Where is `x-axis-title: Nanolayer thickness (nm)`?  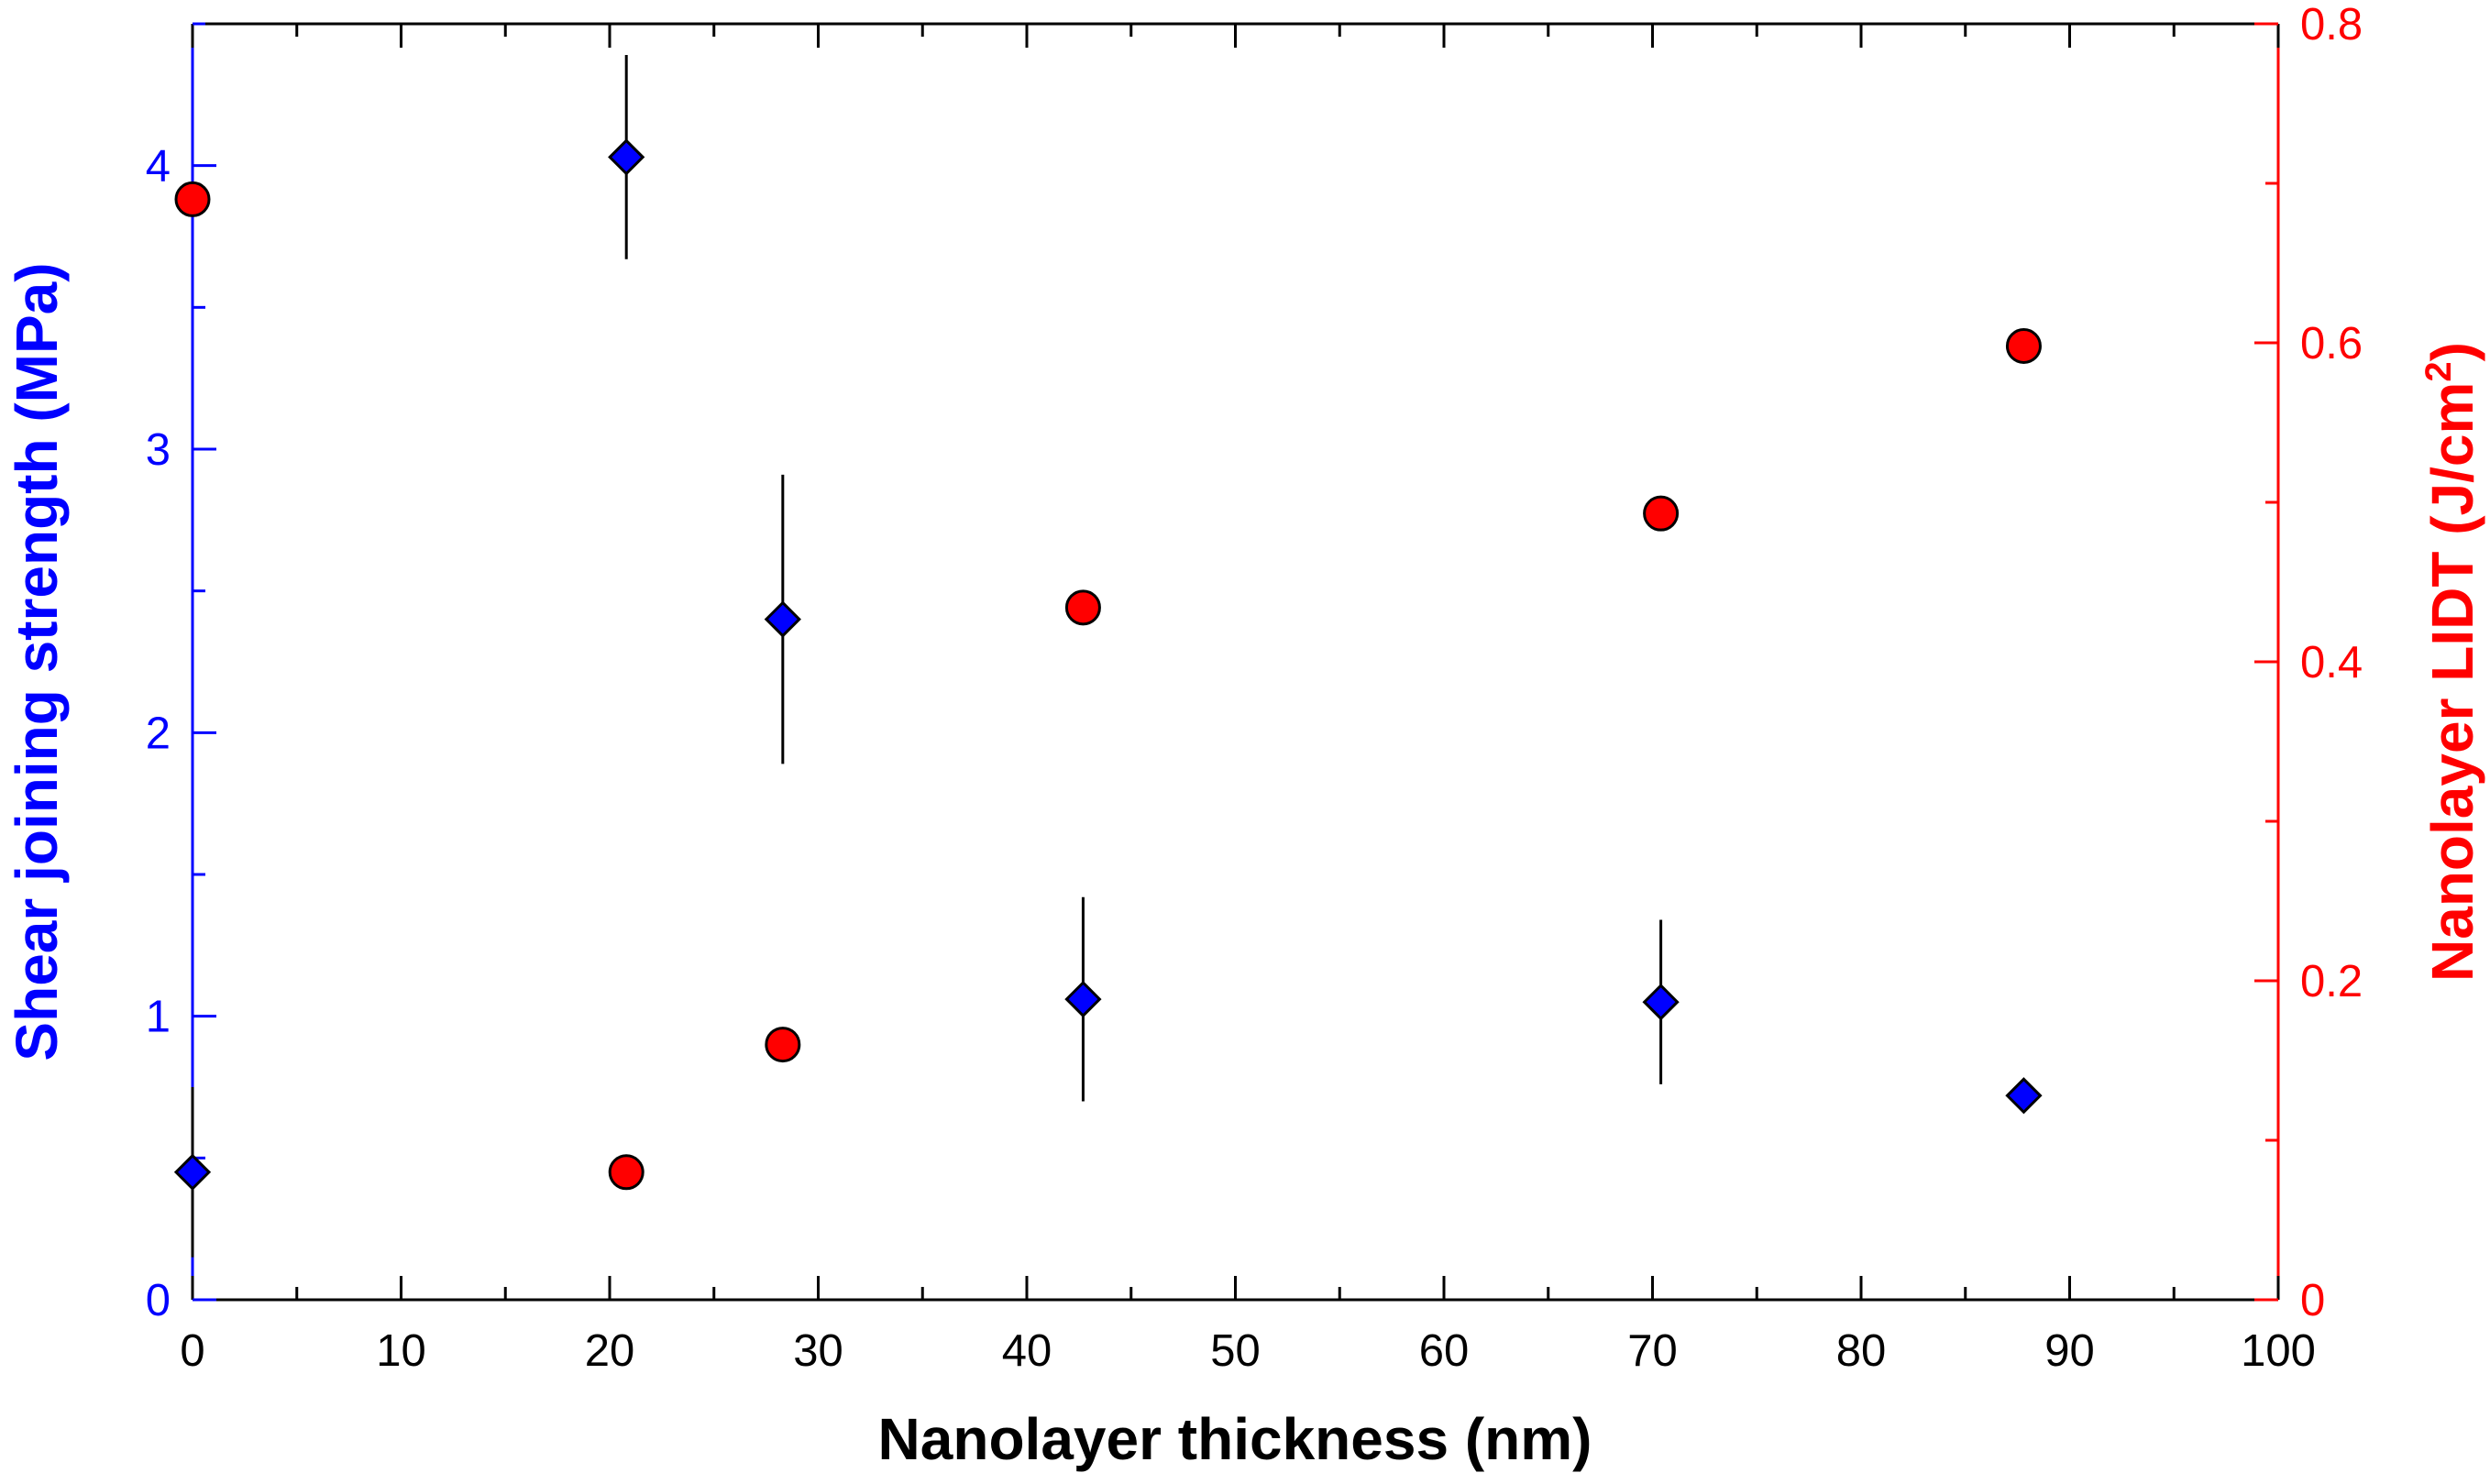
x-axis-title: Nanolayer thickness (nm) is located at coordinates (1235, 1439).